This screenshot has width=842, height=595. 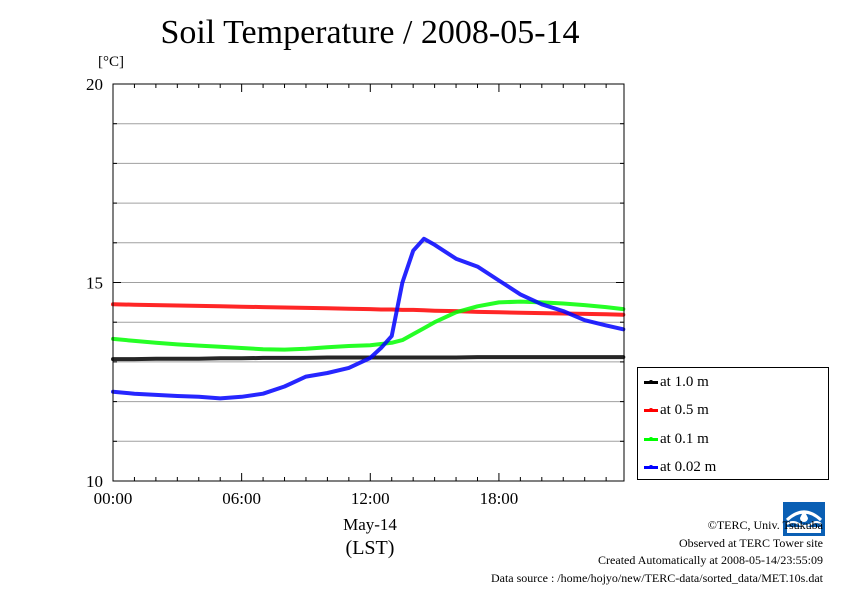 I want to click on x-tick-label: 12:00, so click(x=370, y=498).